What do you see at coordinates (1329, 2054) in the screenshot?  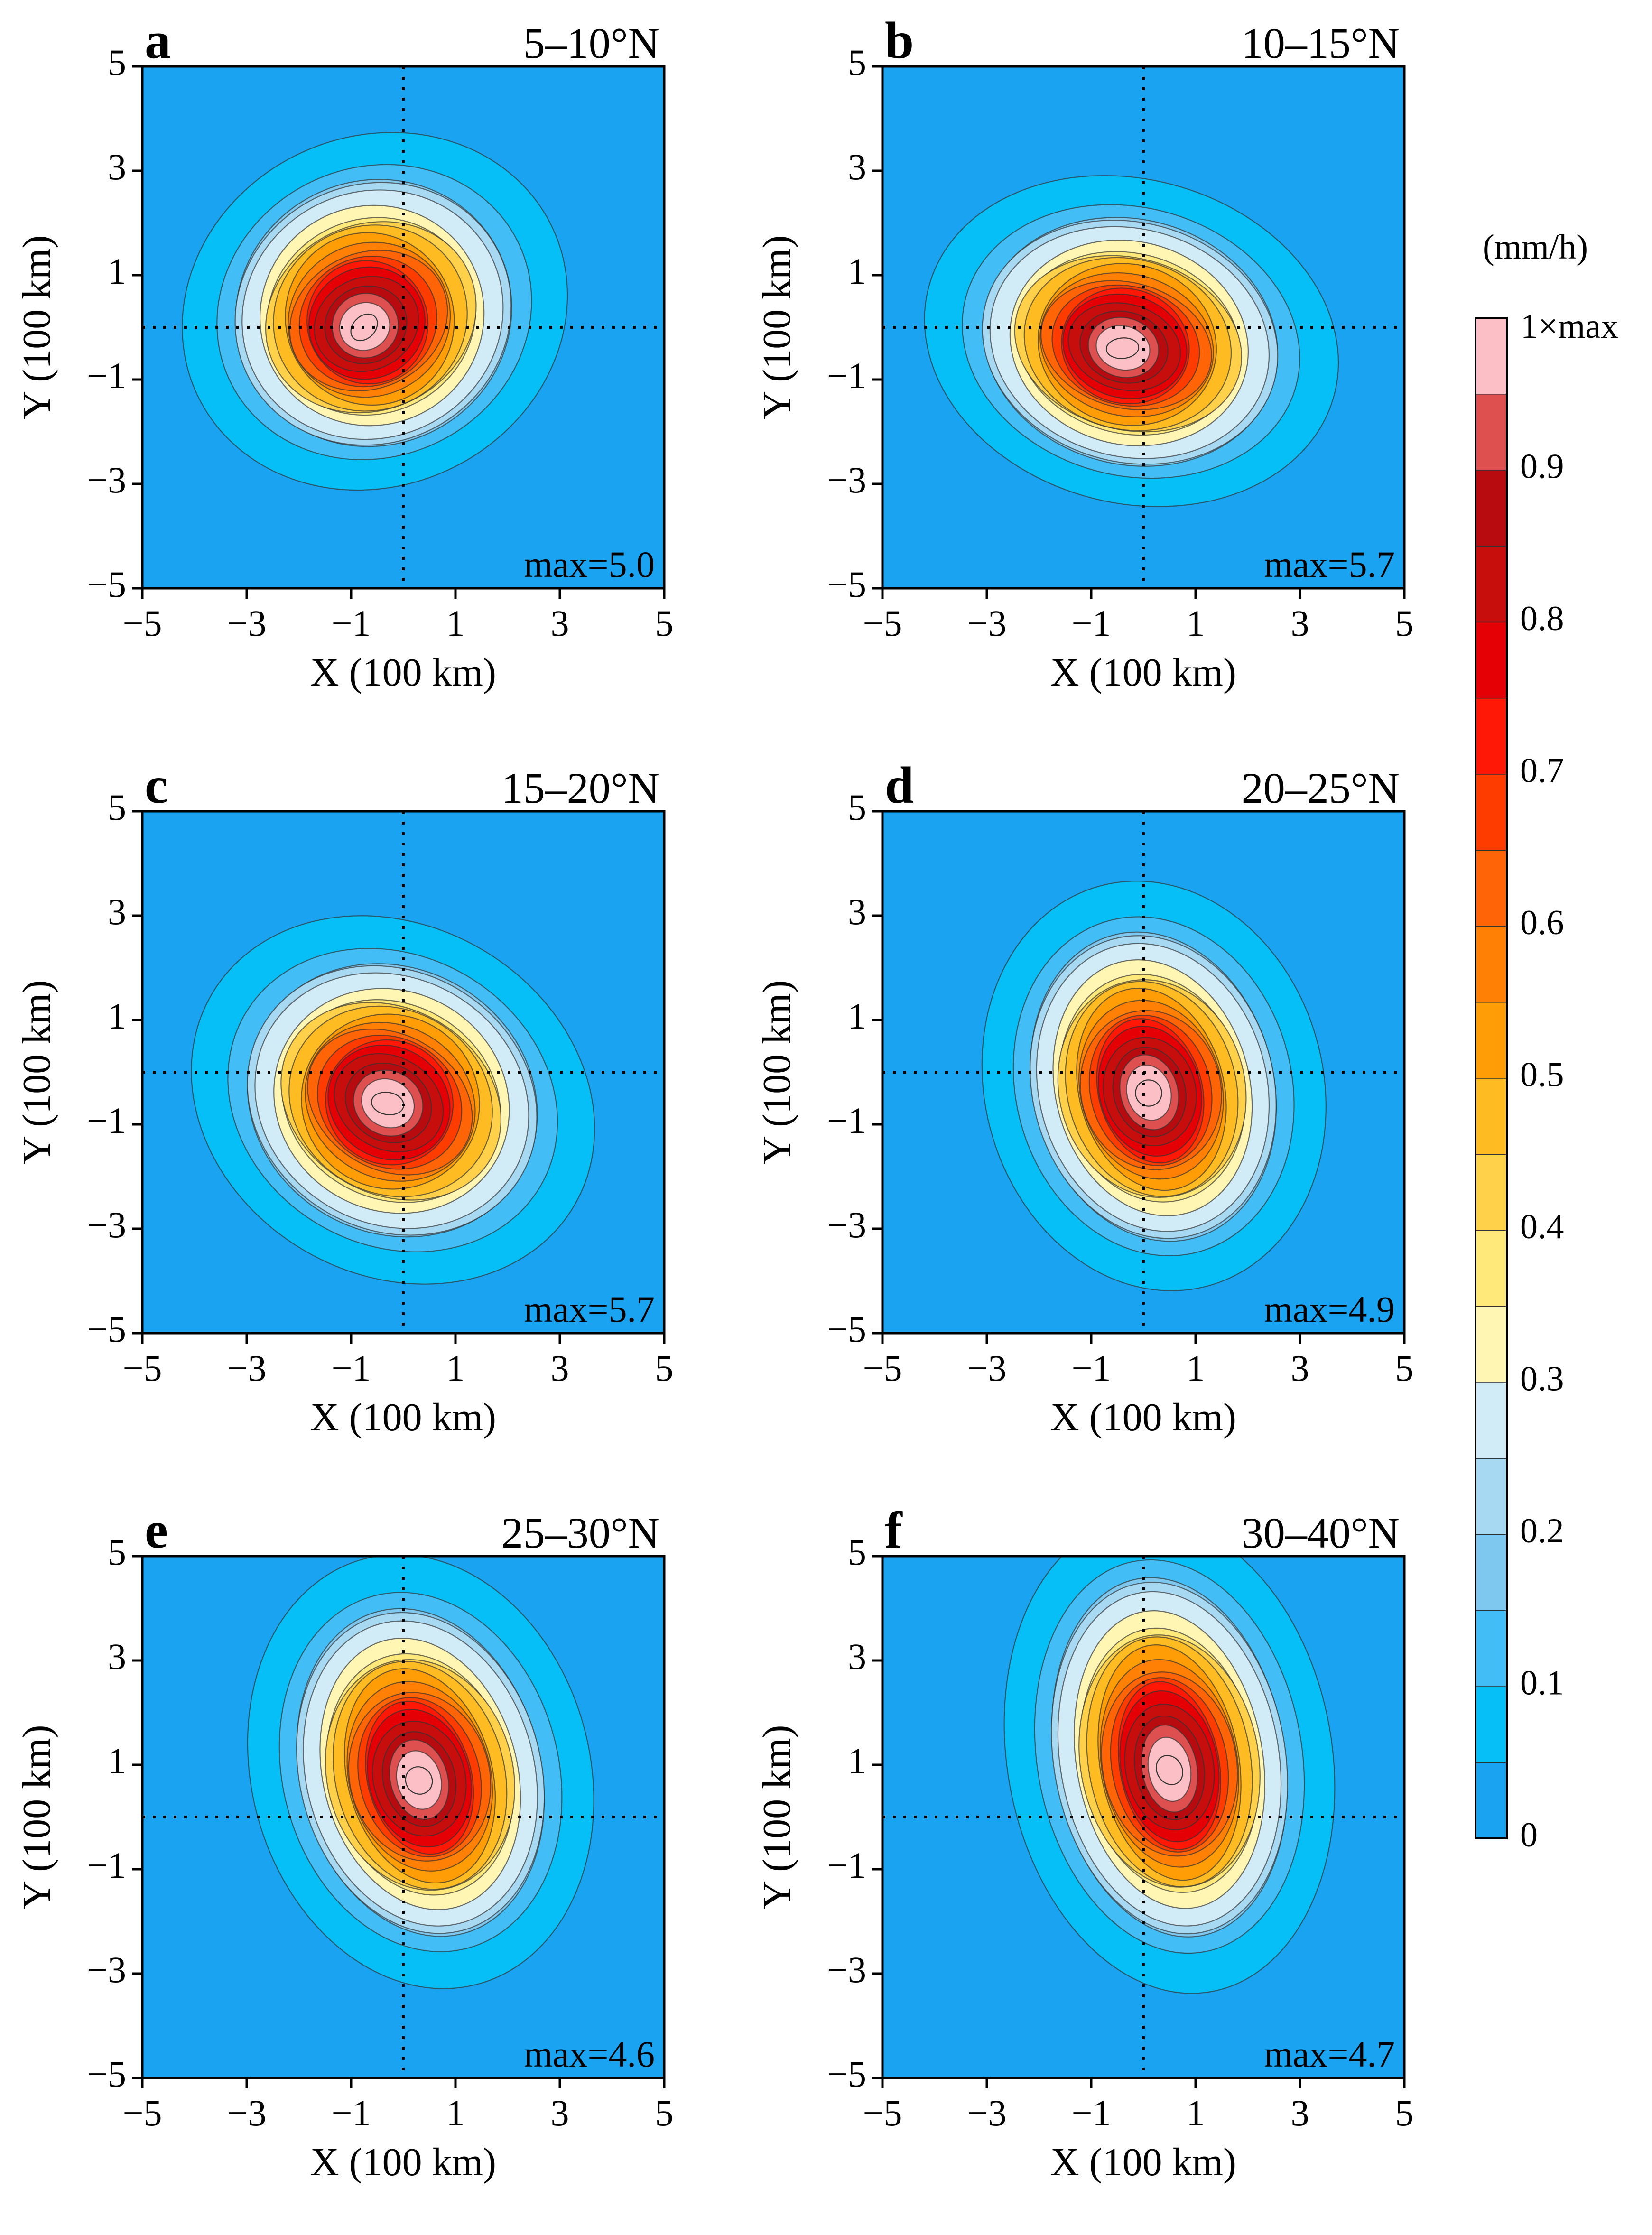 I see `panel-max-label: max=4.7` at bounding box center [1329, 2054].